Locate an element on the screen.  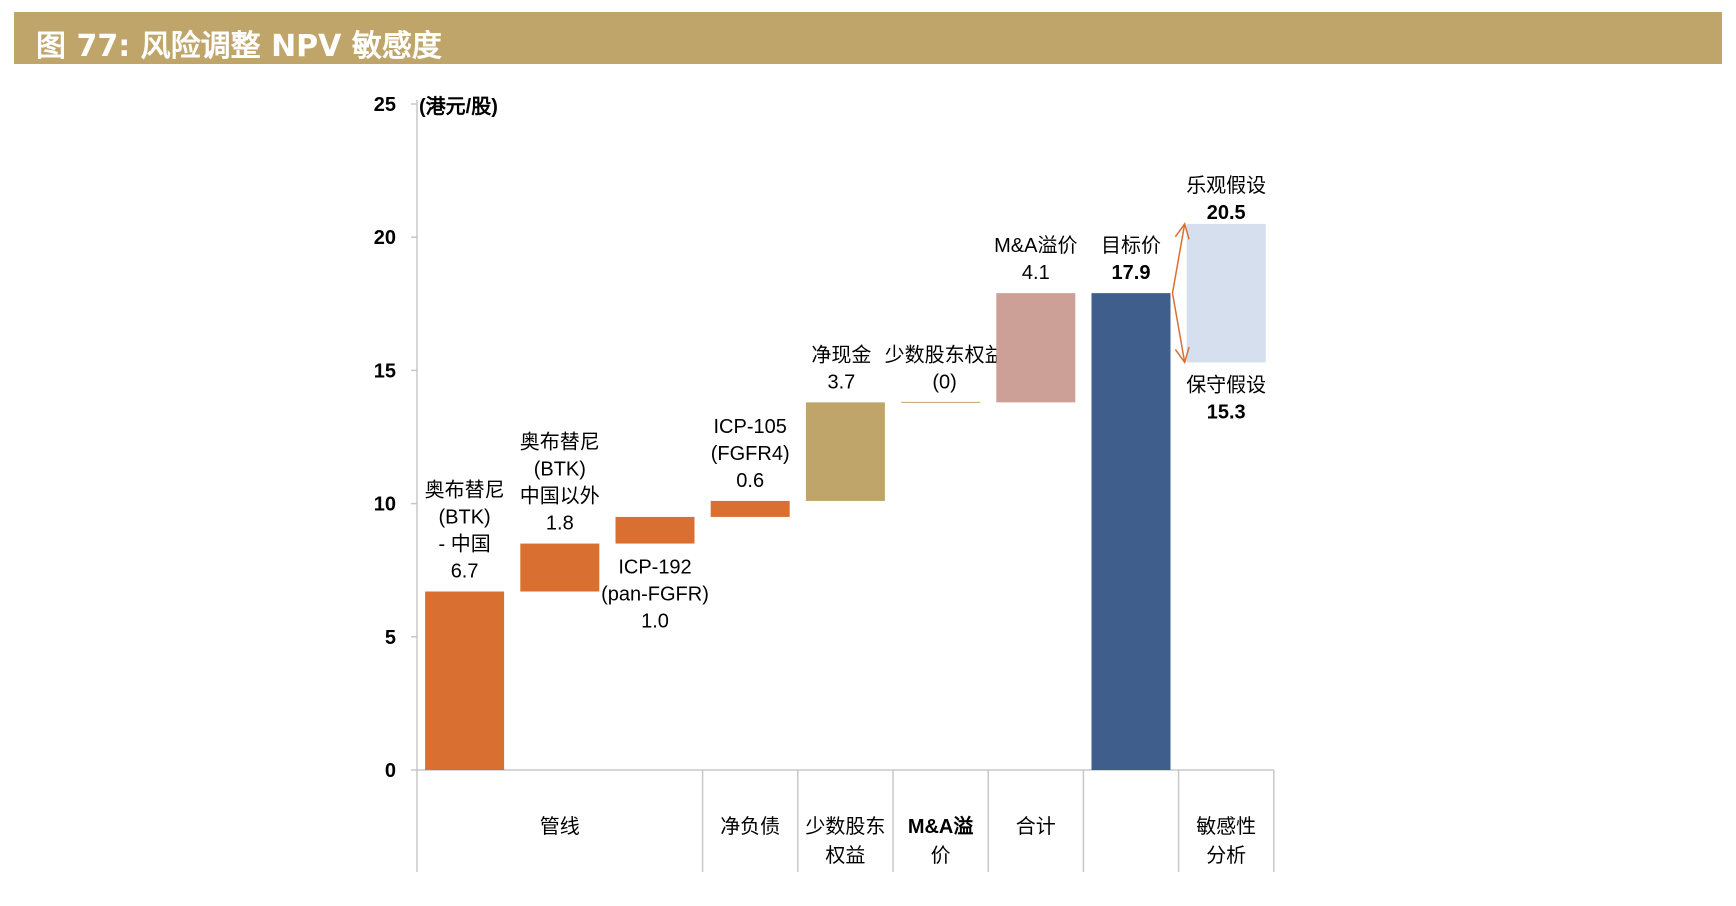
data-label-minority: (0) is located at coordinates (944, 382).